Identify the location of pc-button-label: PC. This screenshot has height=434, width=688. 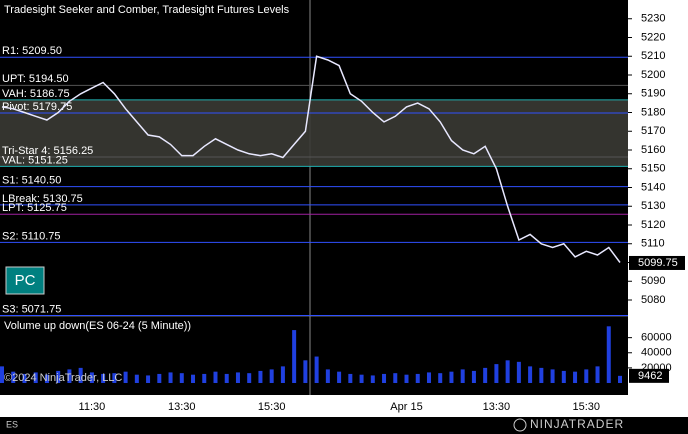
(25, 280).